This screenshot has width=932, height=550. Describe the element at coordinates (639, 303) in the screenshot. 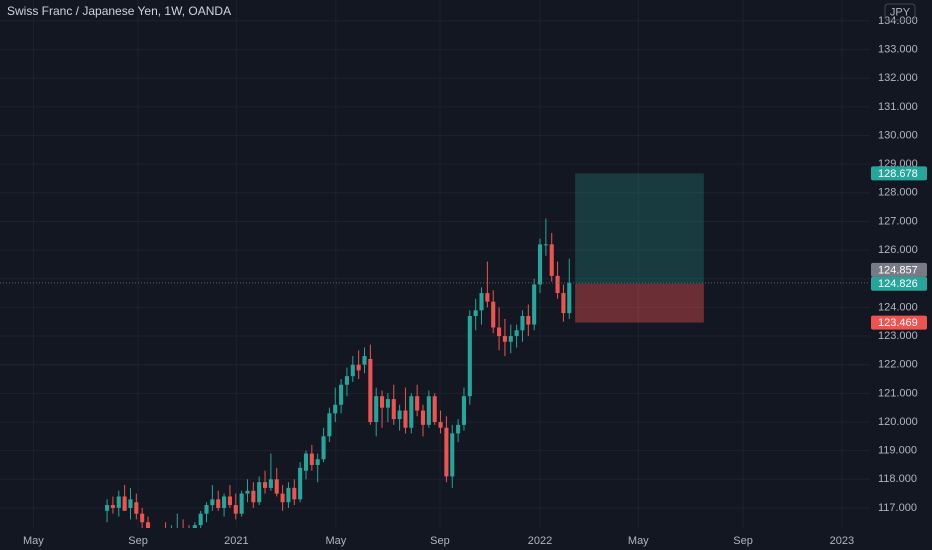

I see `loss-zone` at that location.